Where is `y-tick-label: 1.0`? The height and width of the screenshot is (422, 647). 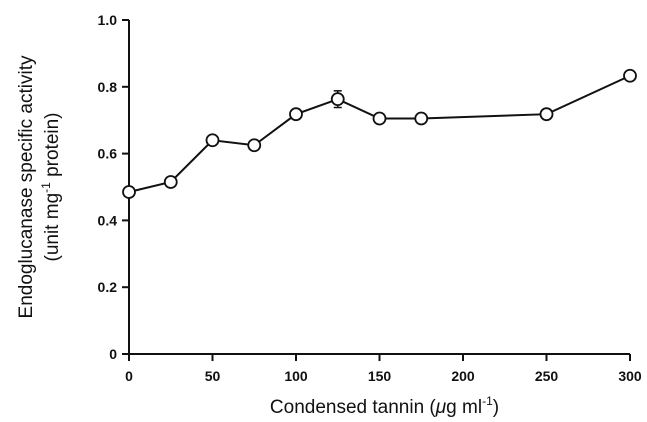
y-tick-label: 1.0 is located at coordinates (108, 20).